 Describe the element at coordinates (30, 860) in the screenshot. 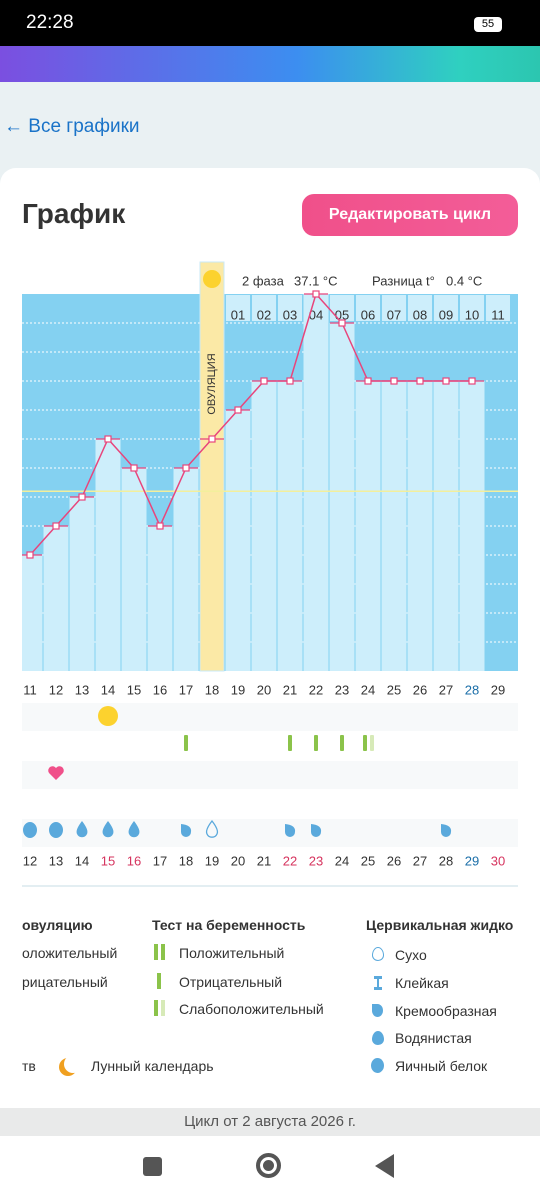

I see `date-label: 12` at that location.